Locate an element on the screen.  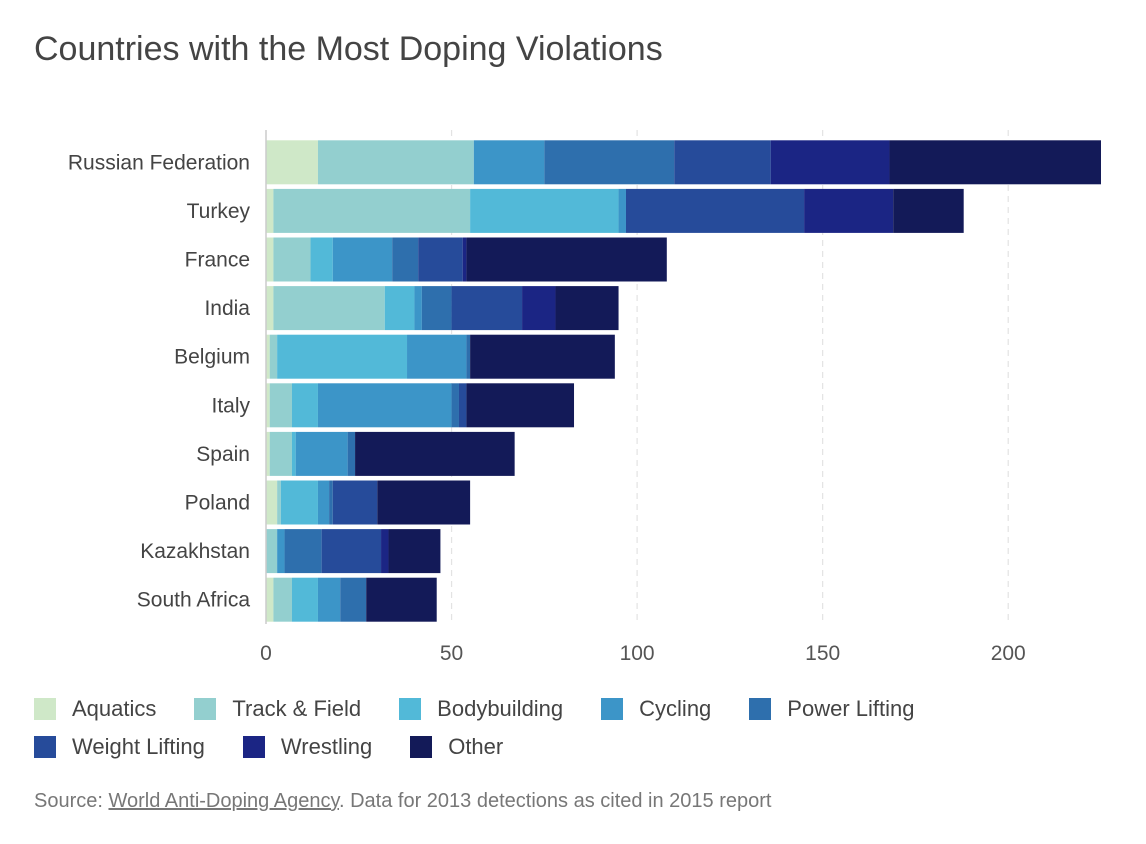
category-label: Spain is located at coordinates (223, 454).